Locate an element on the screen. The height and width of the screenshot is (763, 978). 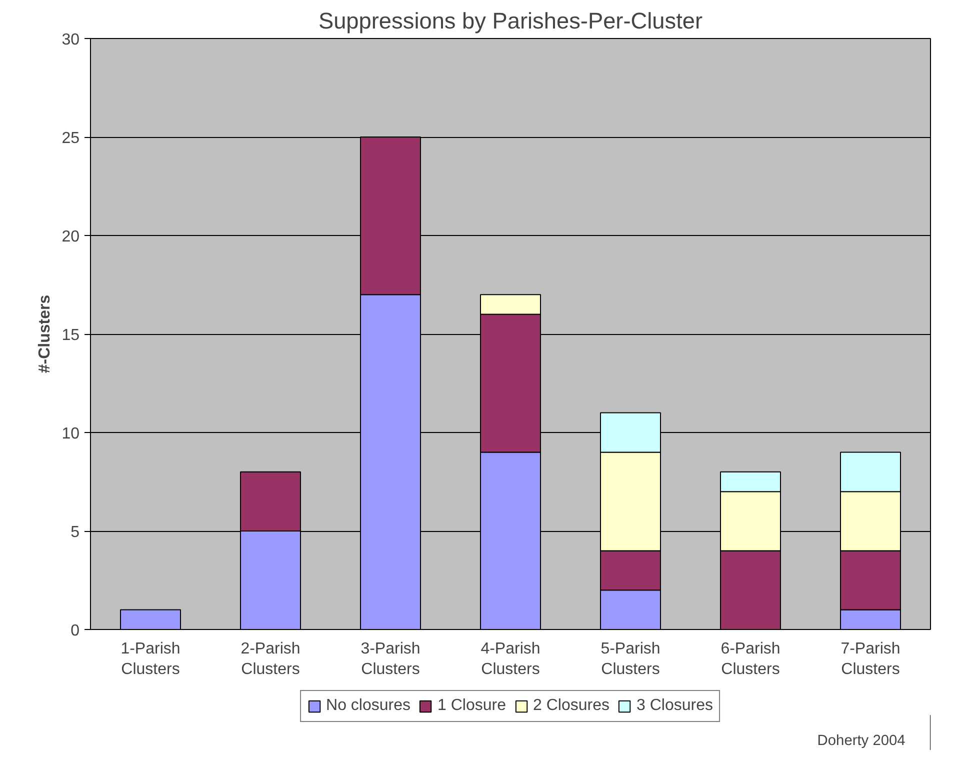
legend-label: No closures is located at coordinates (368, 706).